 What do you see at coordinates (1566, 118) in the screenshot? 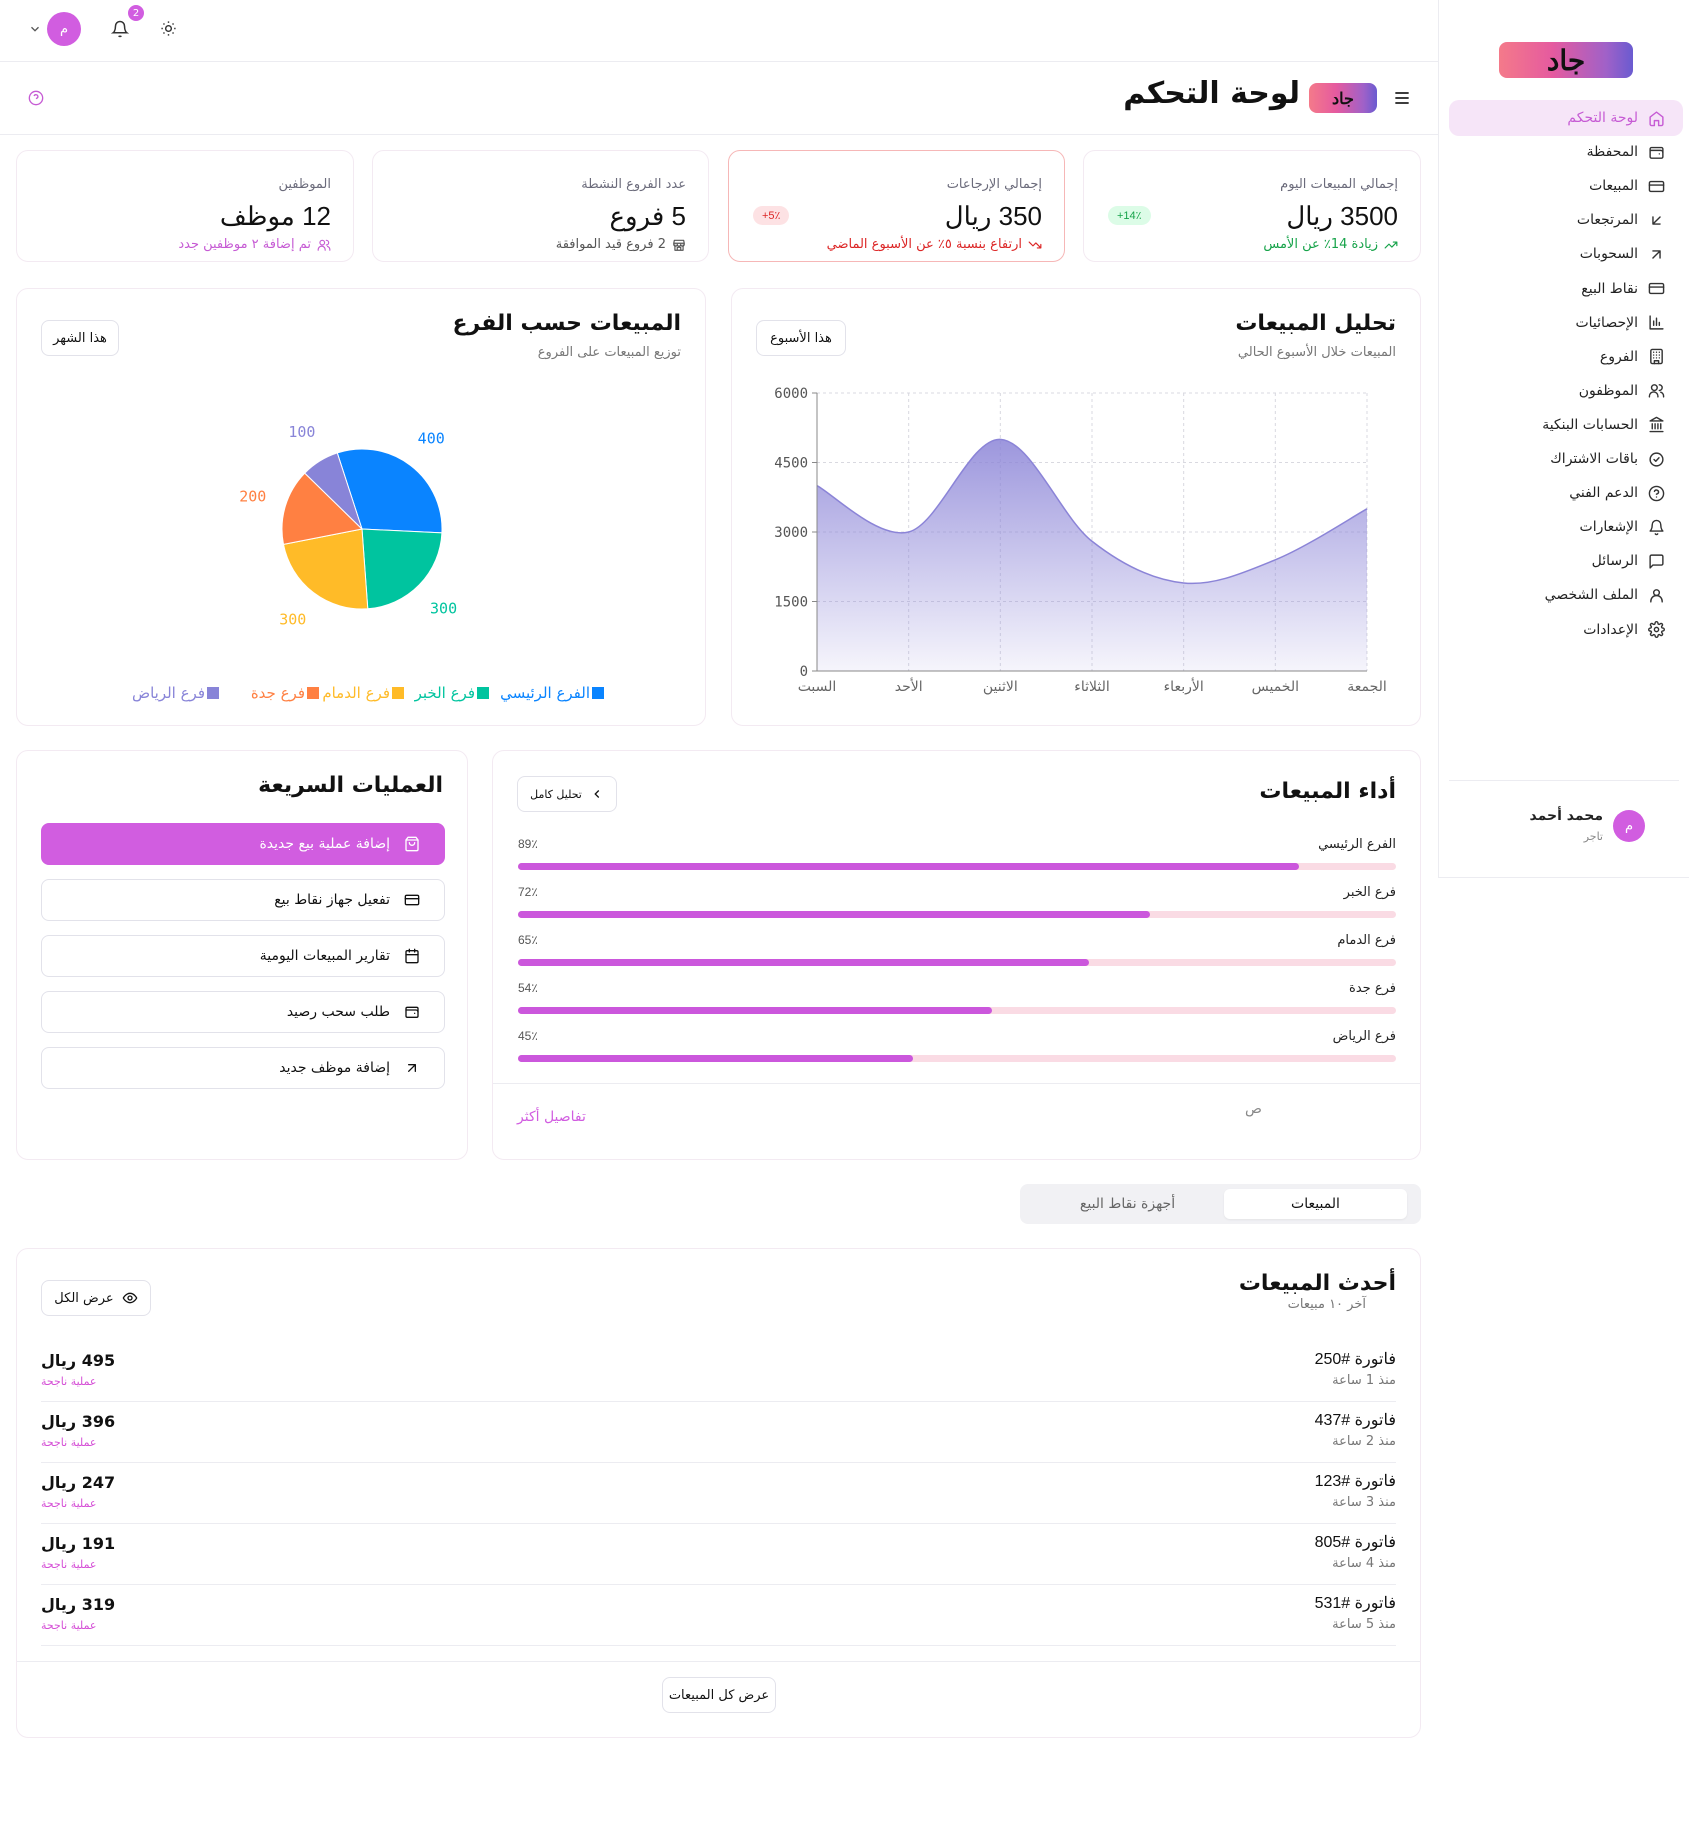
I see `sidebar-item-0: لوحة التحكم` at bounding box center [1566, 118].